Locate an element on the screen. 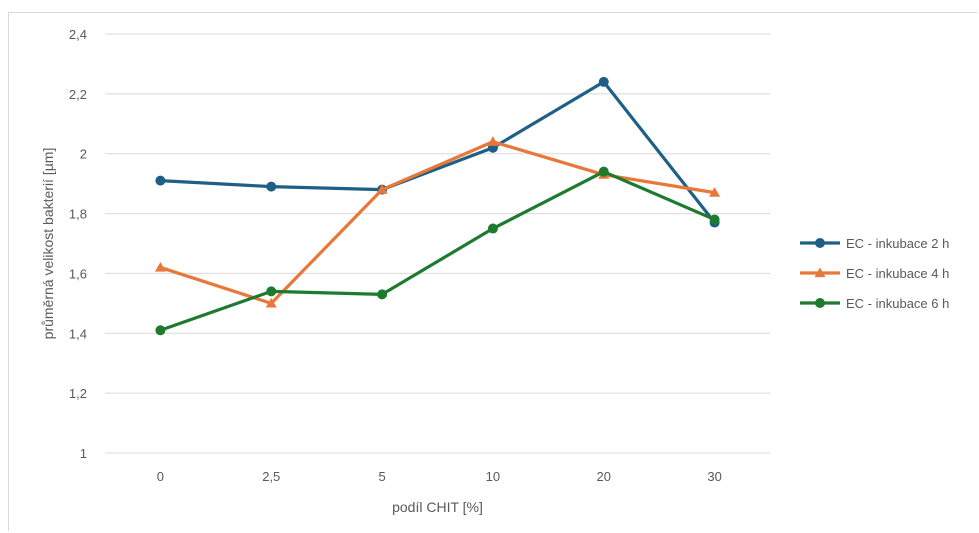 Image resolution: width=979 pixels, height=533 pixels. legend-label: EC - inkubace 2 h is located at coordinates (897, 243).